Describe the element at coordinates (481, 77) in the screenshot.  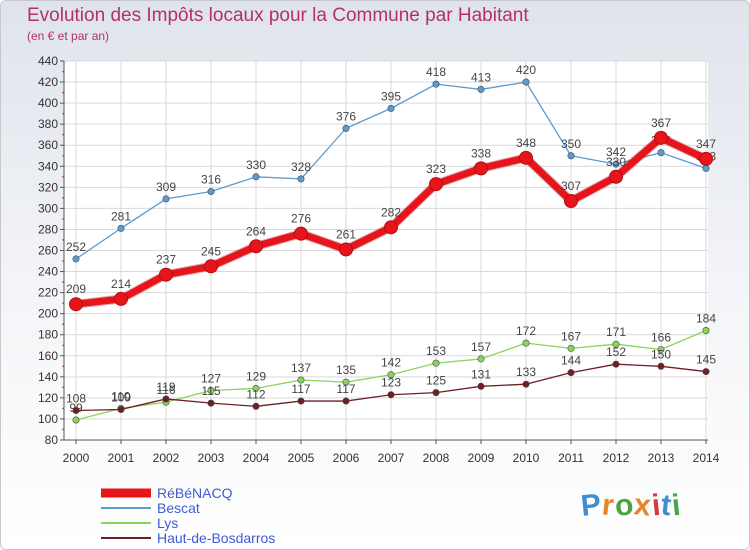
I see `data-label: 413` at that location.